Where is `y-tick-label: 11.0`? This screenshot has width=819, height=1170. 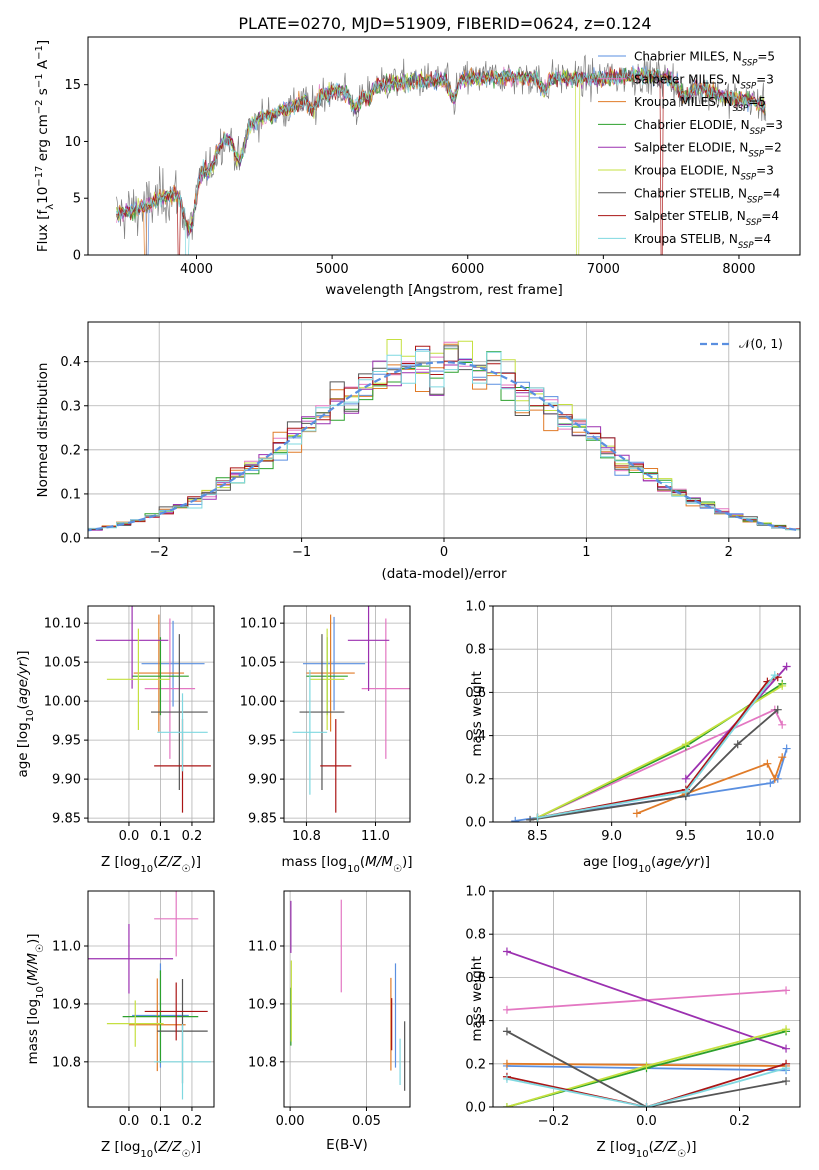
y-tick-label: 11.0 is located at coordinates (66, 947).